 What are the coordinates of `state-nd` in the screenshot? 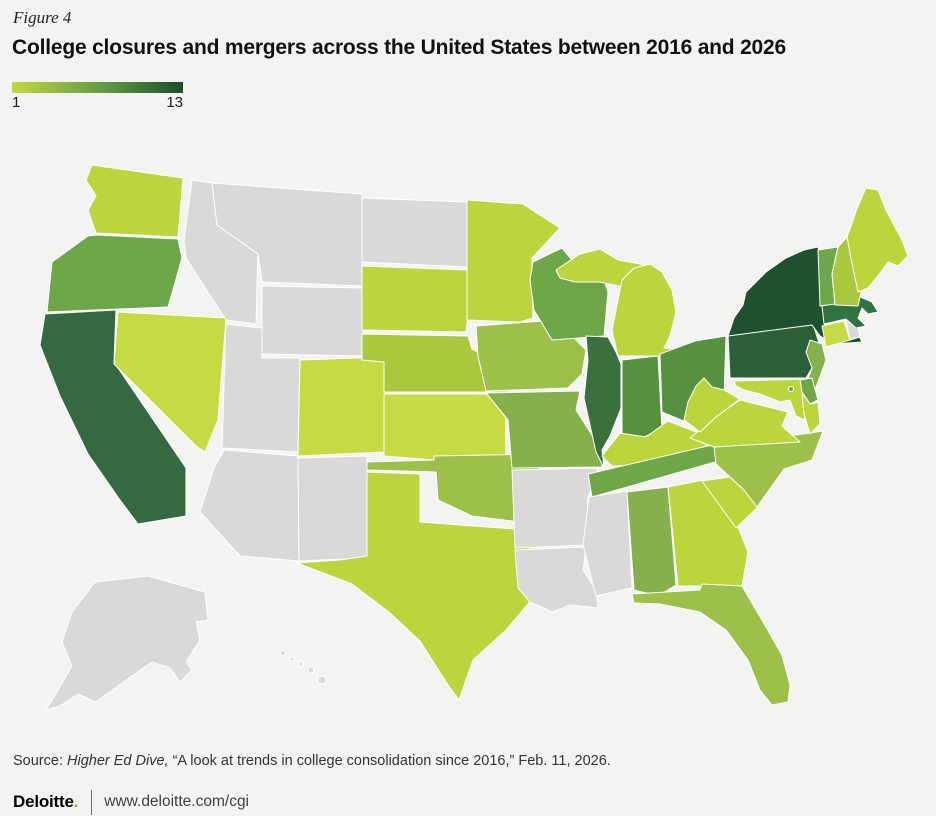 It's located at (414, 232).